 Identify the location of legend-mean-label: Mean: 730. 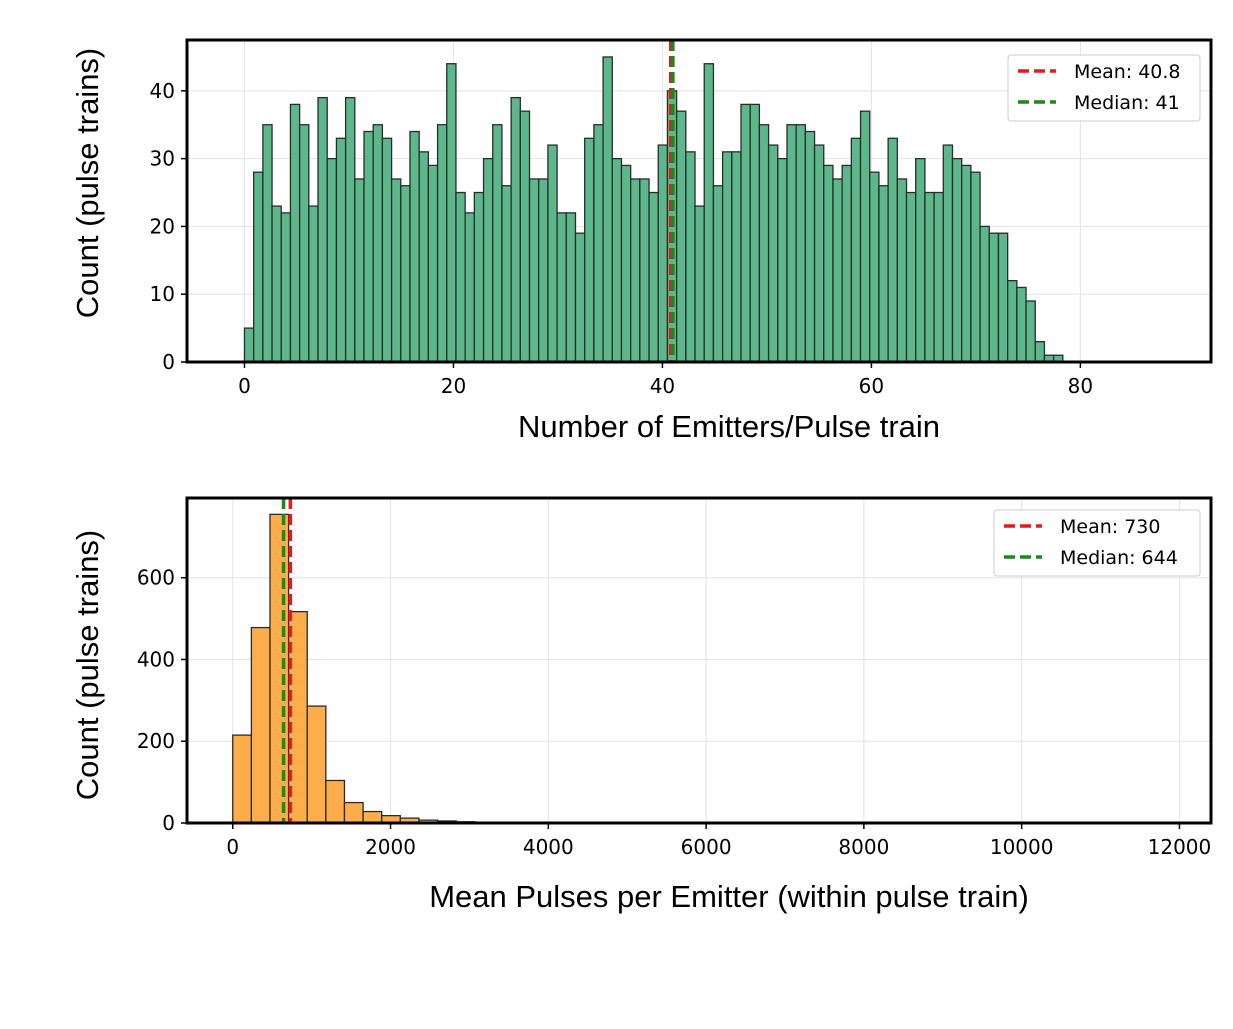
(1110, 527).